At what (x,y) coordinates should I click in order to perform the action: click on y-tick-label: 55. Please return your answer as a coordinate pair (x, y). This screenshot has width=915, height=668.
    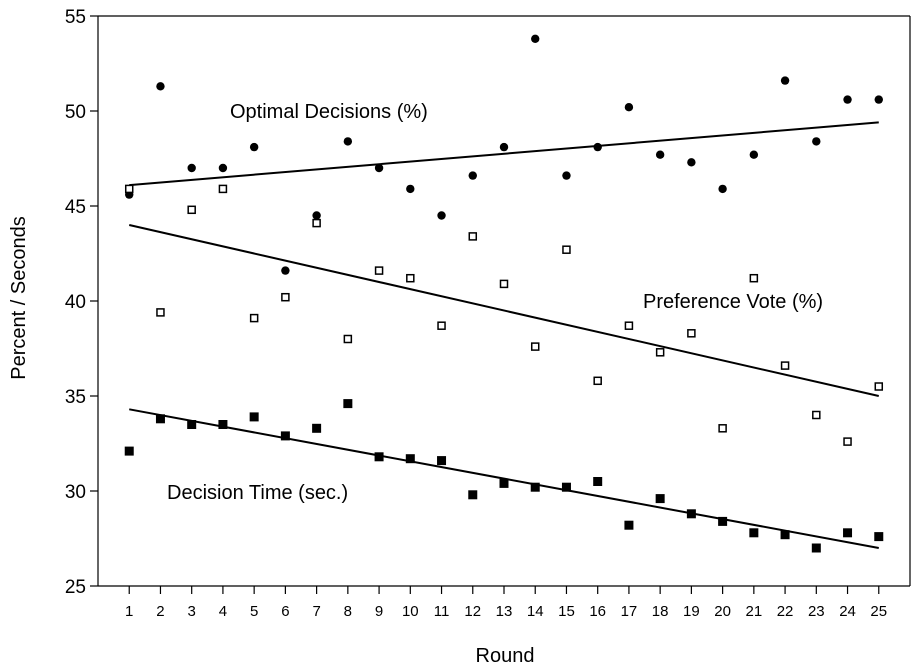
    Looking at the image, I should click on (75, 17).